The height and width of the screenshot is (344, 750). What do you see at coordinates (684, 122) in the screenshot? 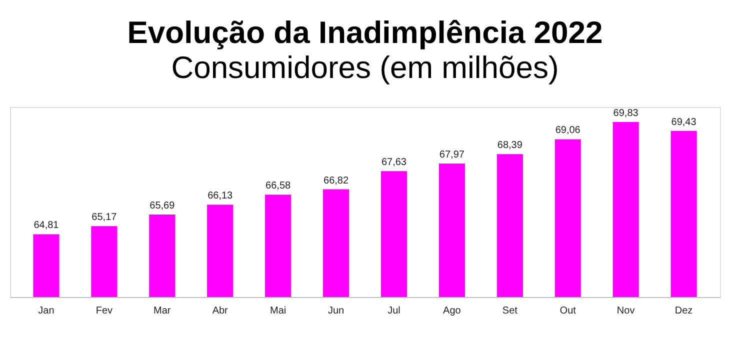
I see `data-label: 69,43` at bounding box center [684, 122].